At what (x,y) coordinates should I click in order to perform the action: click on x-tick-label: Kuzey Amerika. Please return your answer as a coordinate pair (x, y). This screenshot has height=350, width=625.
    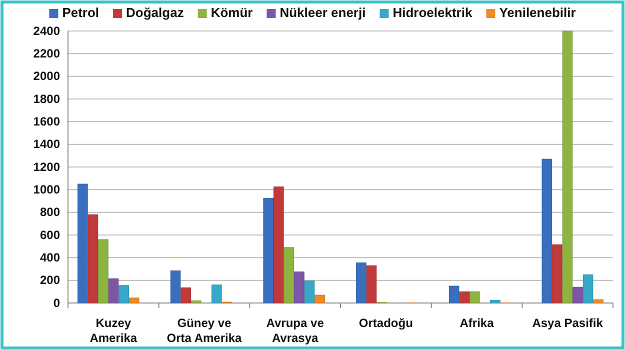
    Looking at the image, I should click on (114, 330).